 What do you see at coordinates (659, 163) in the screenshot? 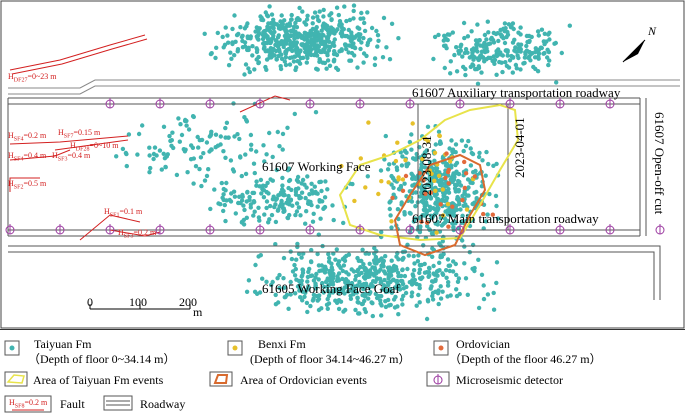
I see `open-off-cut-label: 61607 Open-off cut` at bounding box center [659, 163].